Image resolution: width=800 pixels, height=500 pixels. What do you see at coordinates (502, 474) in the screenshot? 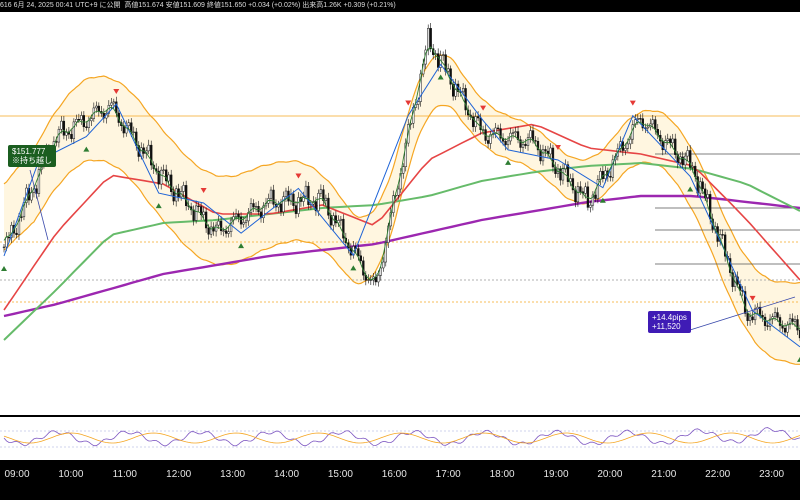
I see `time-tick-label: 18:00` at bounding box center [502, 474].